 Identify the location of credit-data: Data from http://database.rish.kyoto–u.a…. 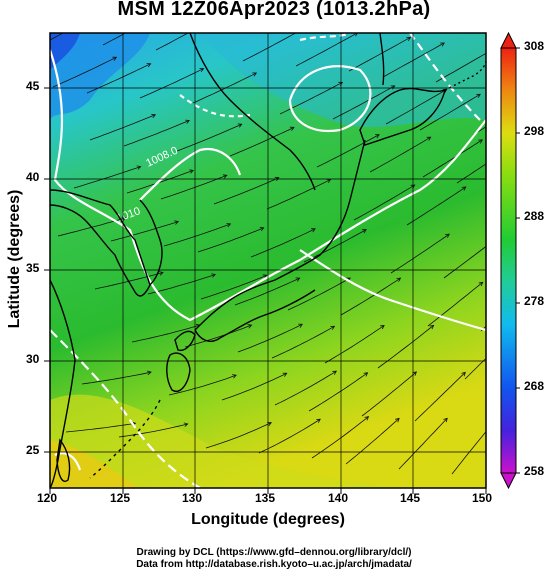
(274, 564).